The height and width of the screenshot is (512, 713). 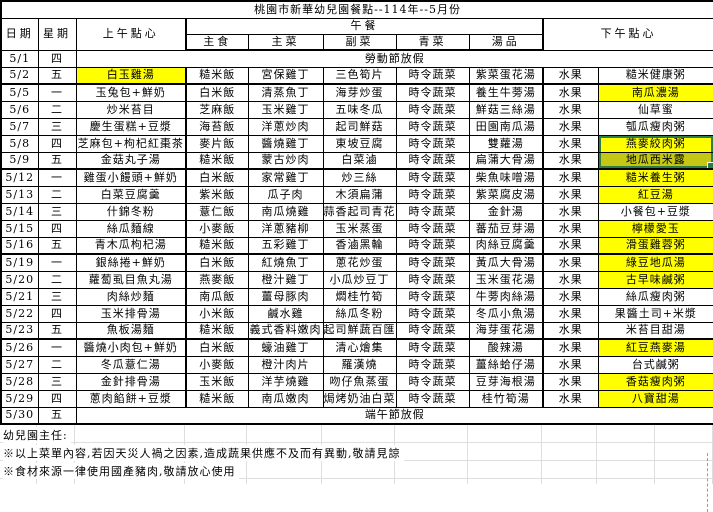 What do you see at coordinates (217, 126) in the screenshot?
I see `staple-cell: 海苔飯` at bounding box center [217, 126].